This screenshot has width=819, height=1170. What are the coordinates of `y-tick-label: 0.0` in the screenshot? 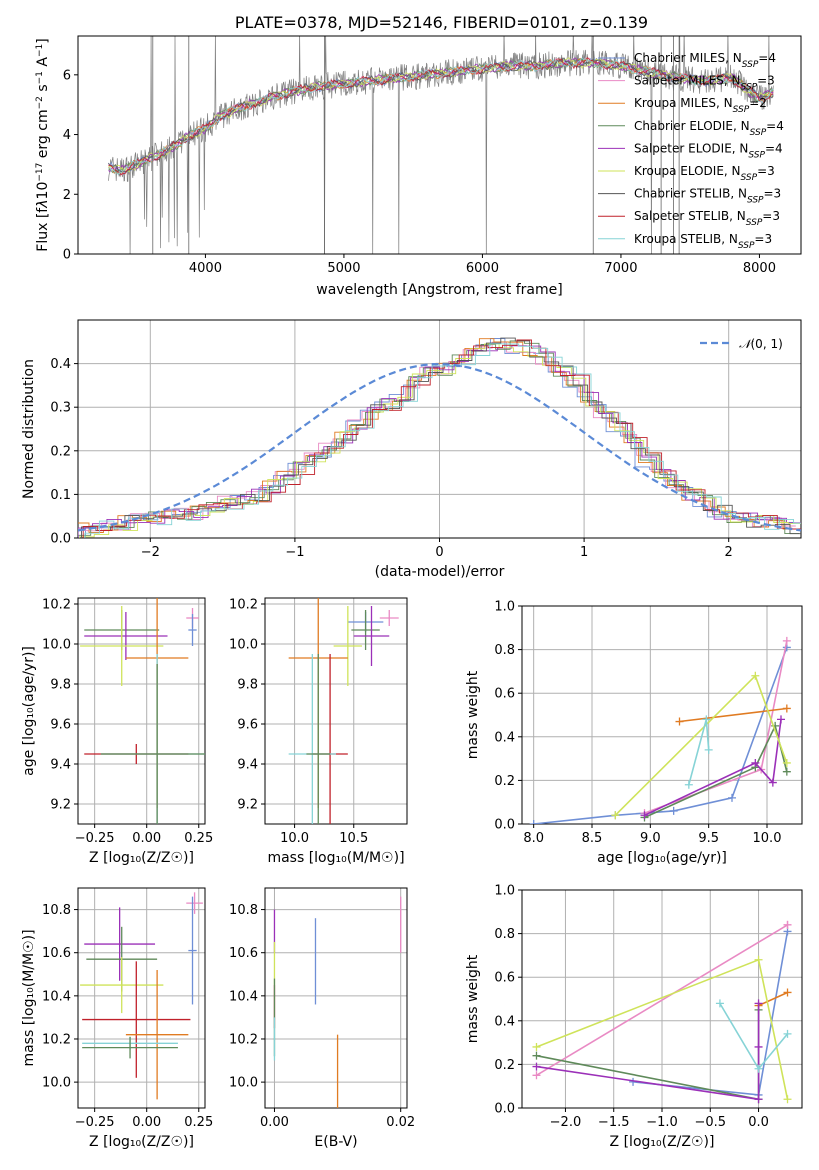 It's located at (60, 539).